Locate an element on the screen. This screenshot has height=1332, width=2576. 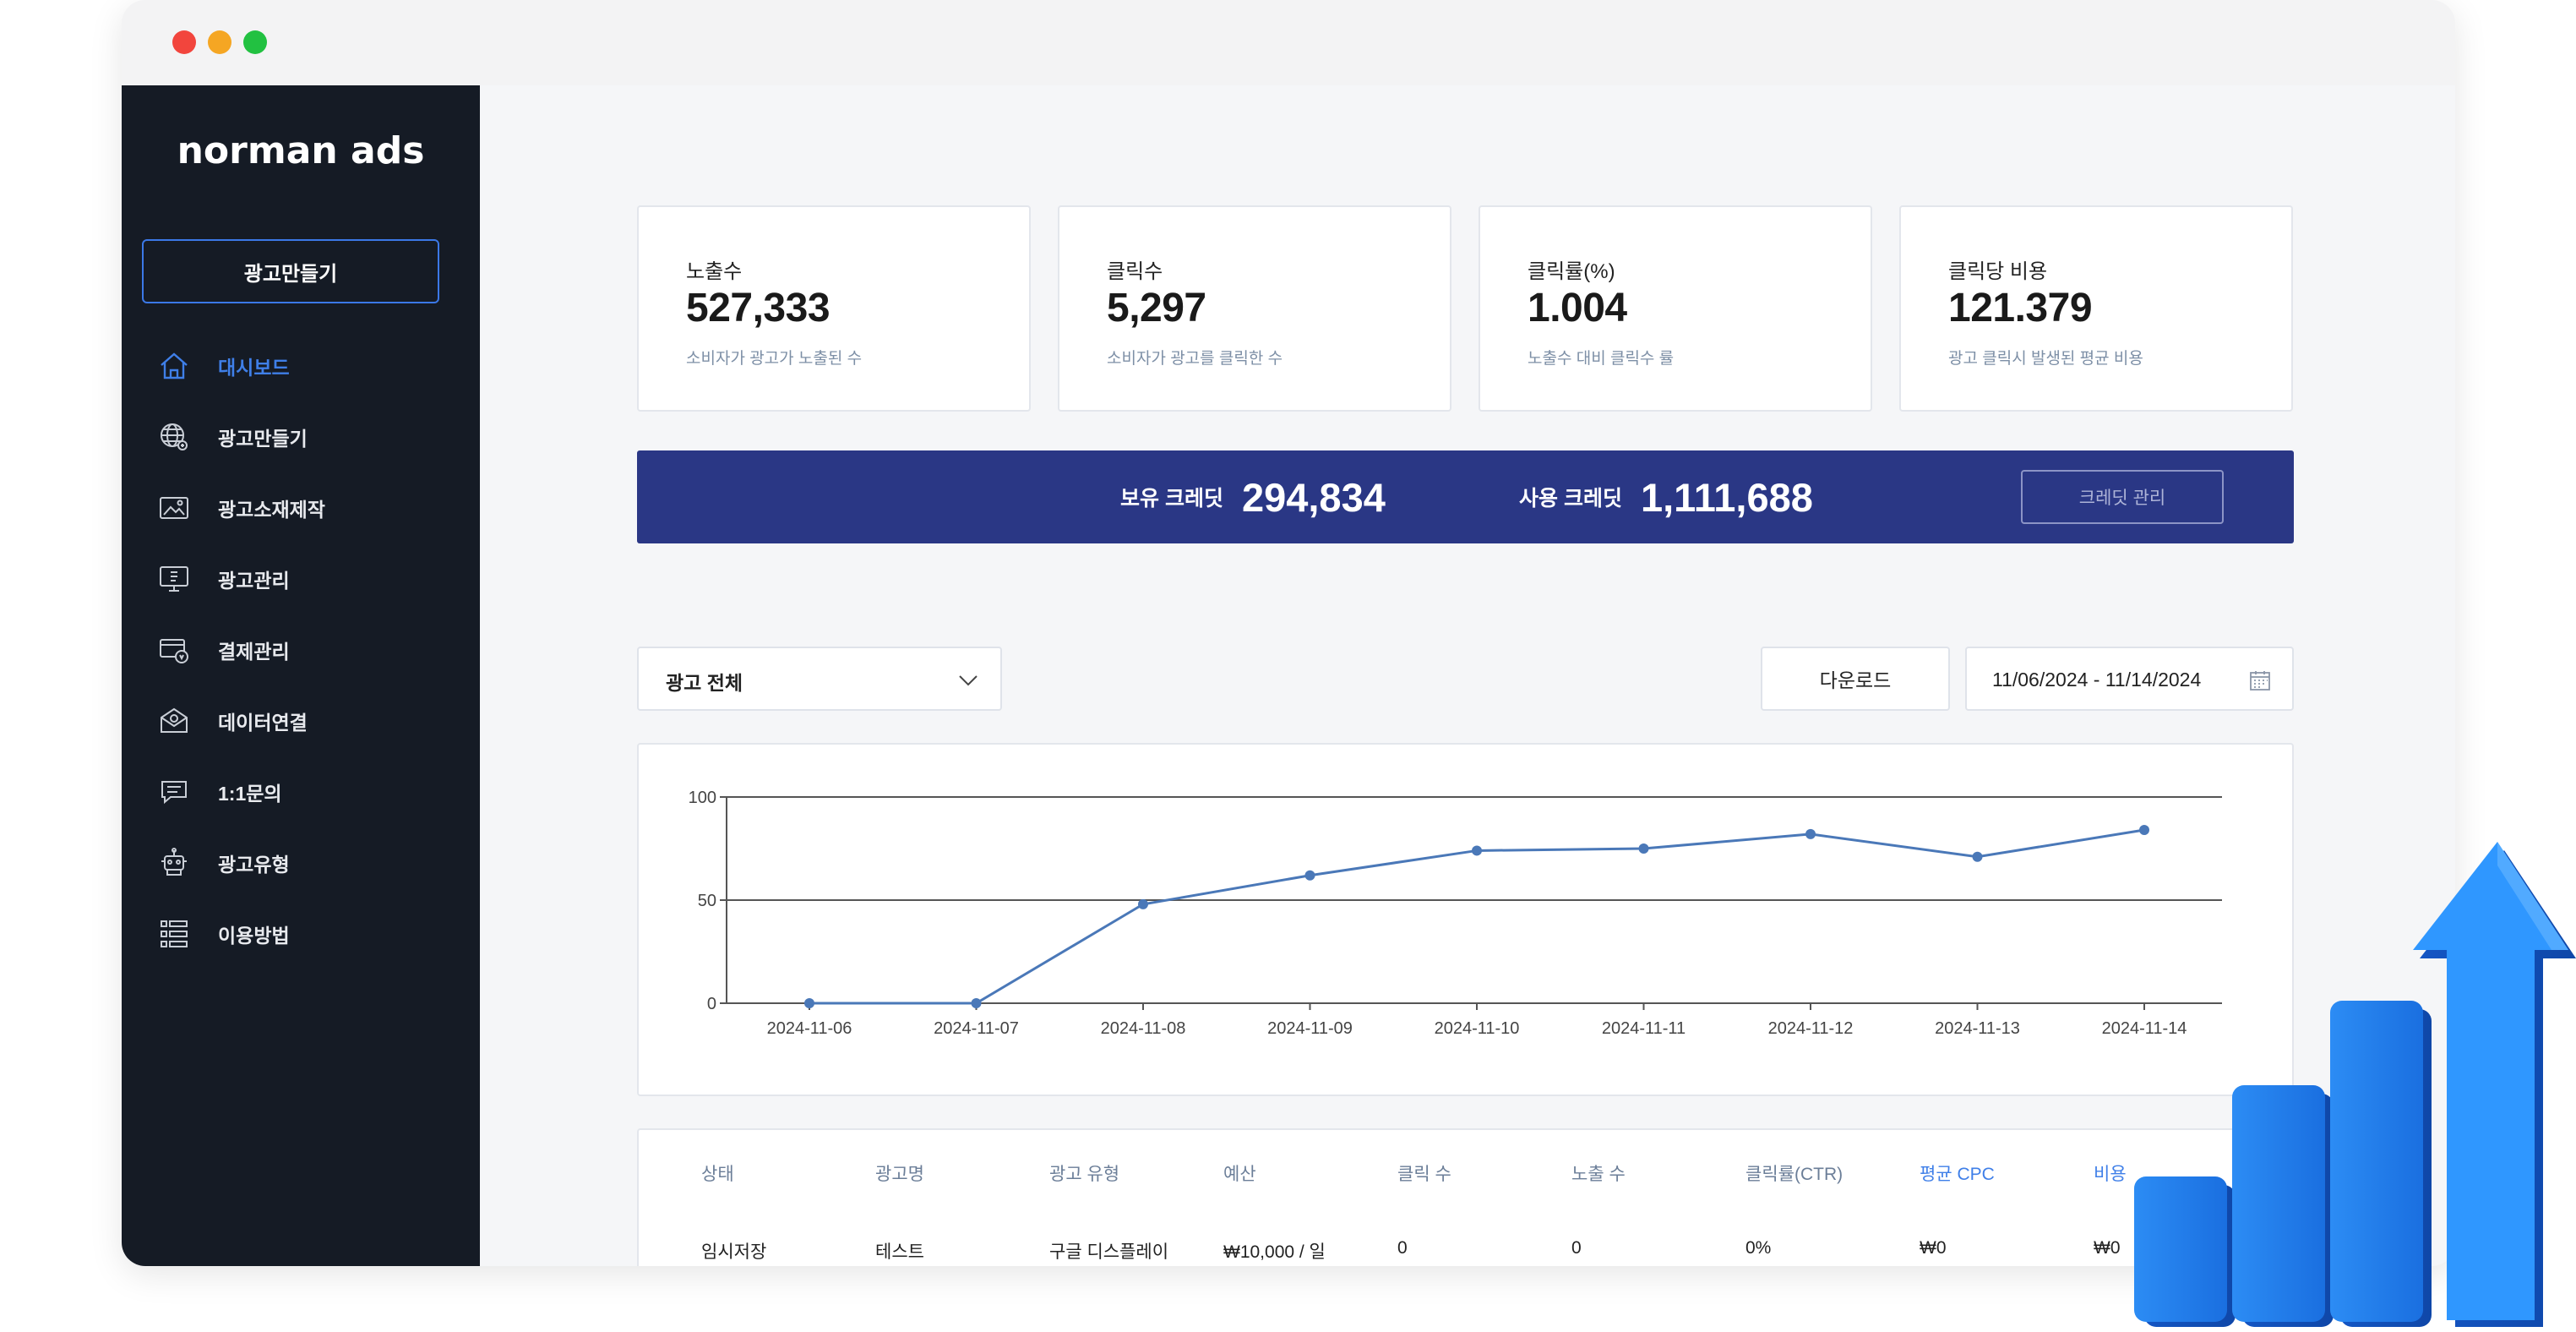
date-range-picker: 11/06/2024 - 11/14/2024 is located at coordinates (2129, 679).